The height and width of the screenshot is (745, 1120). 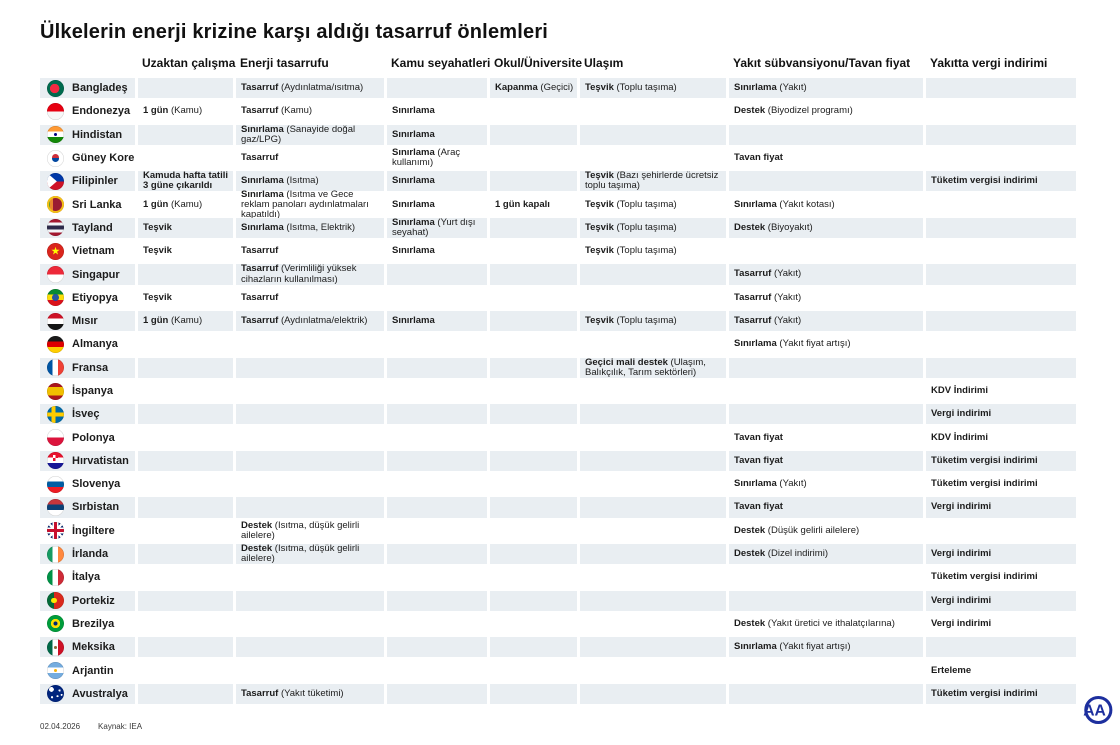 What do you see at coordinates (55, 344) in the screenshot?
I see `de-flag-icon` at bounding box center [55, 344].